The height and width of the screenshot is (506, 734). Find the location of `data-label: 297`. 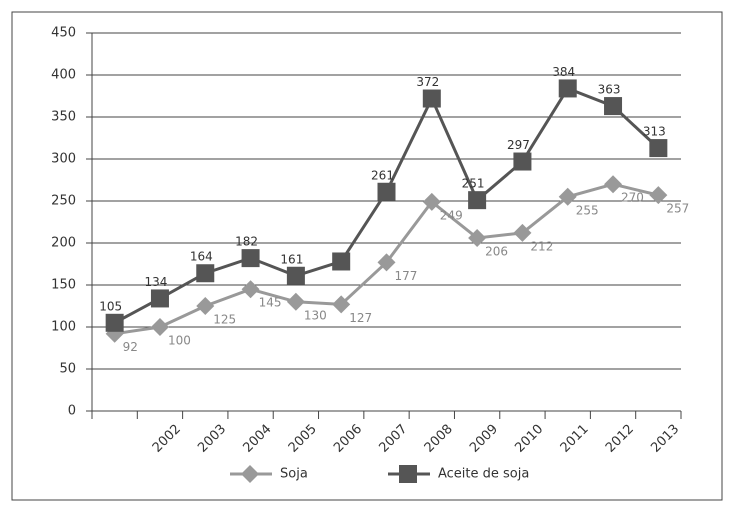

data-label: 297 is located at coordinates (518, 145).